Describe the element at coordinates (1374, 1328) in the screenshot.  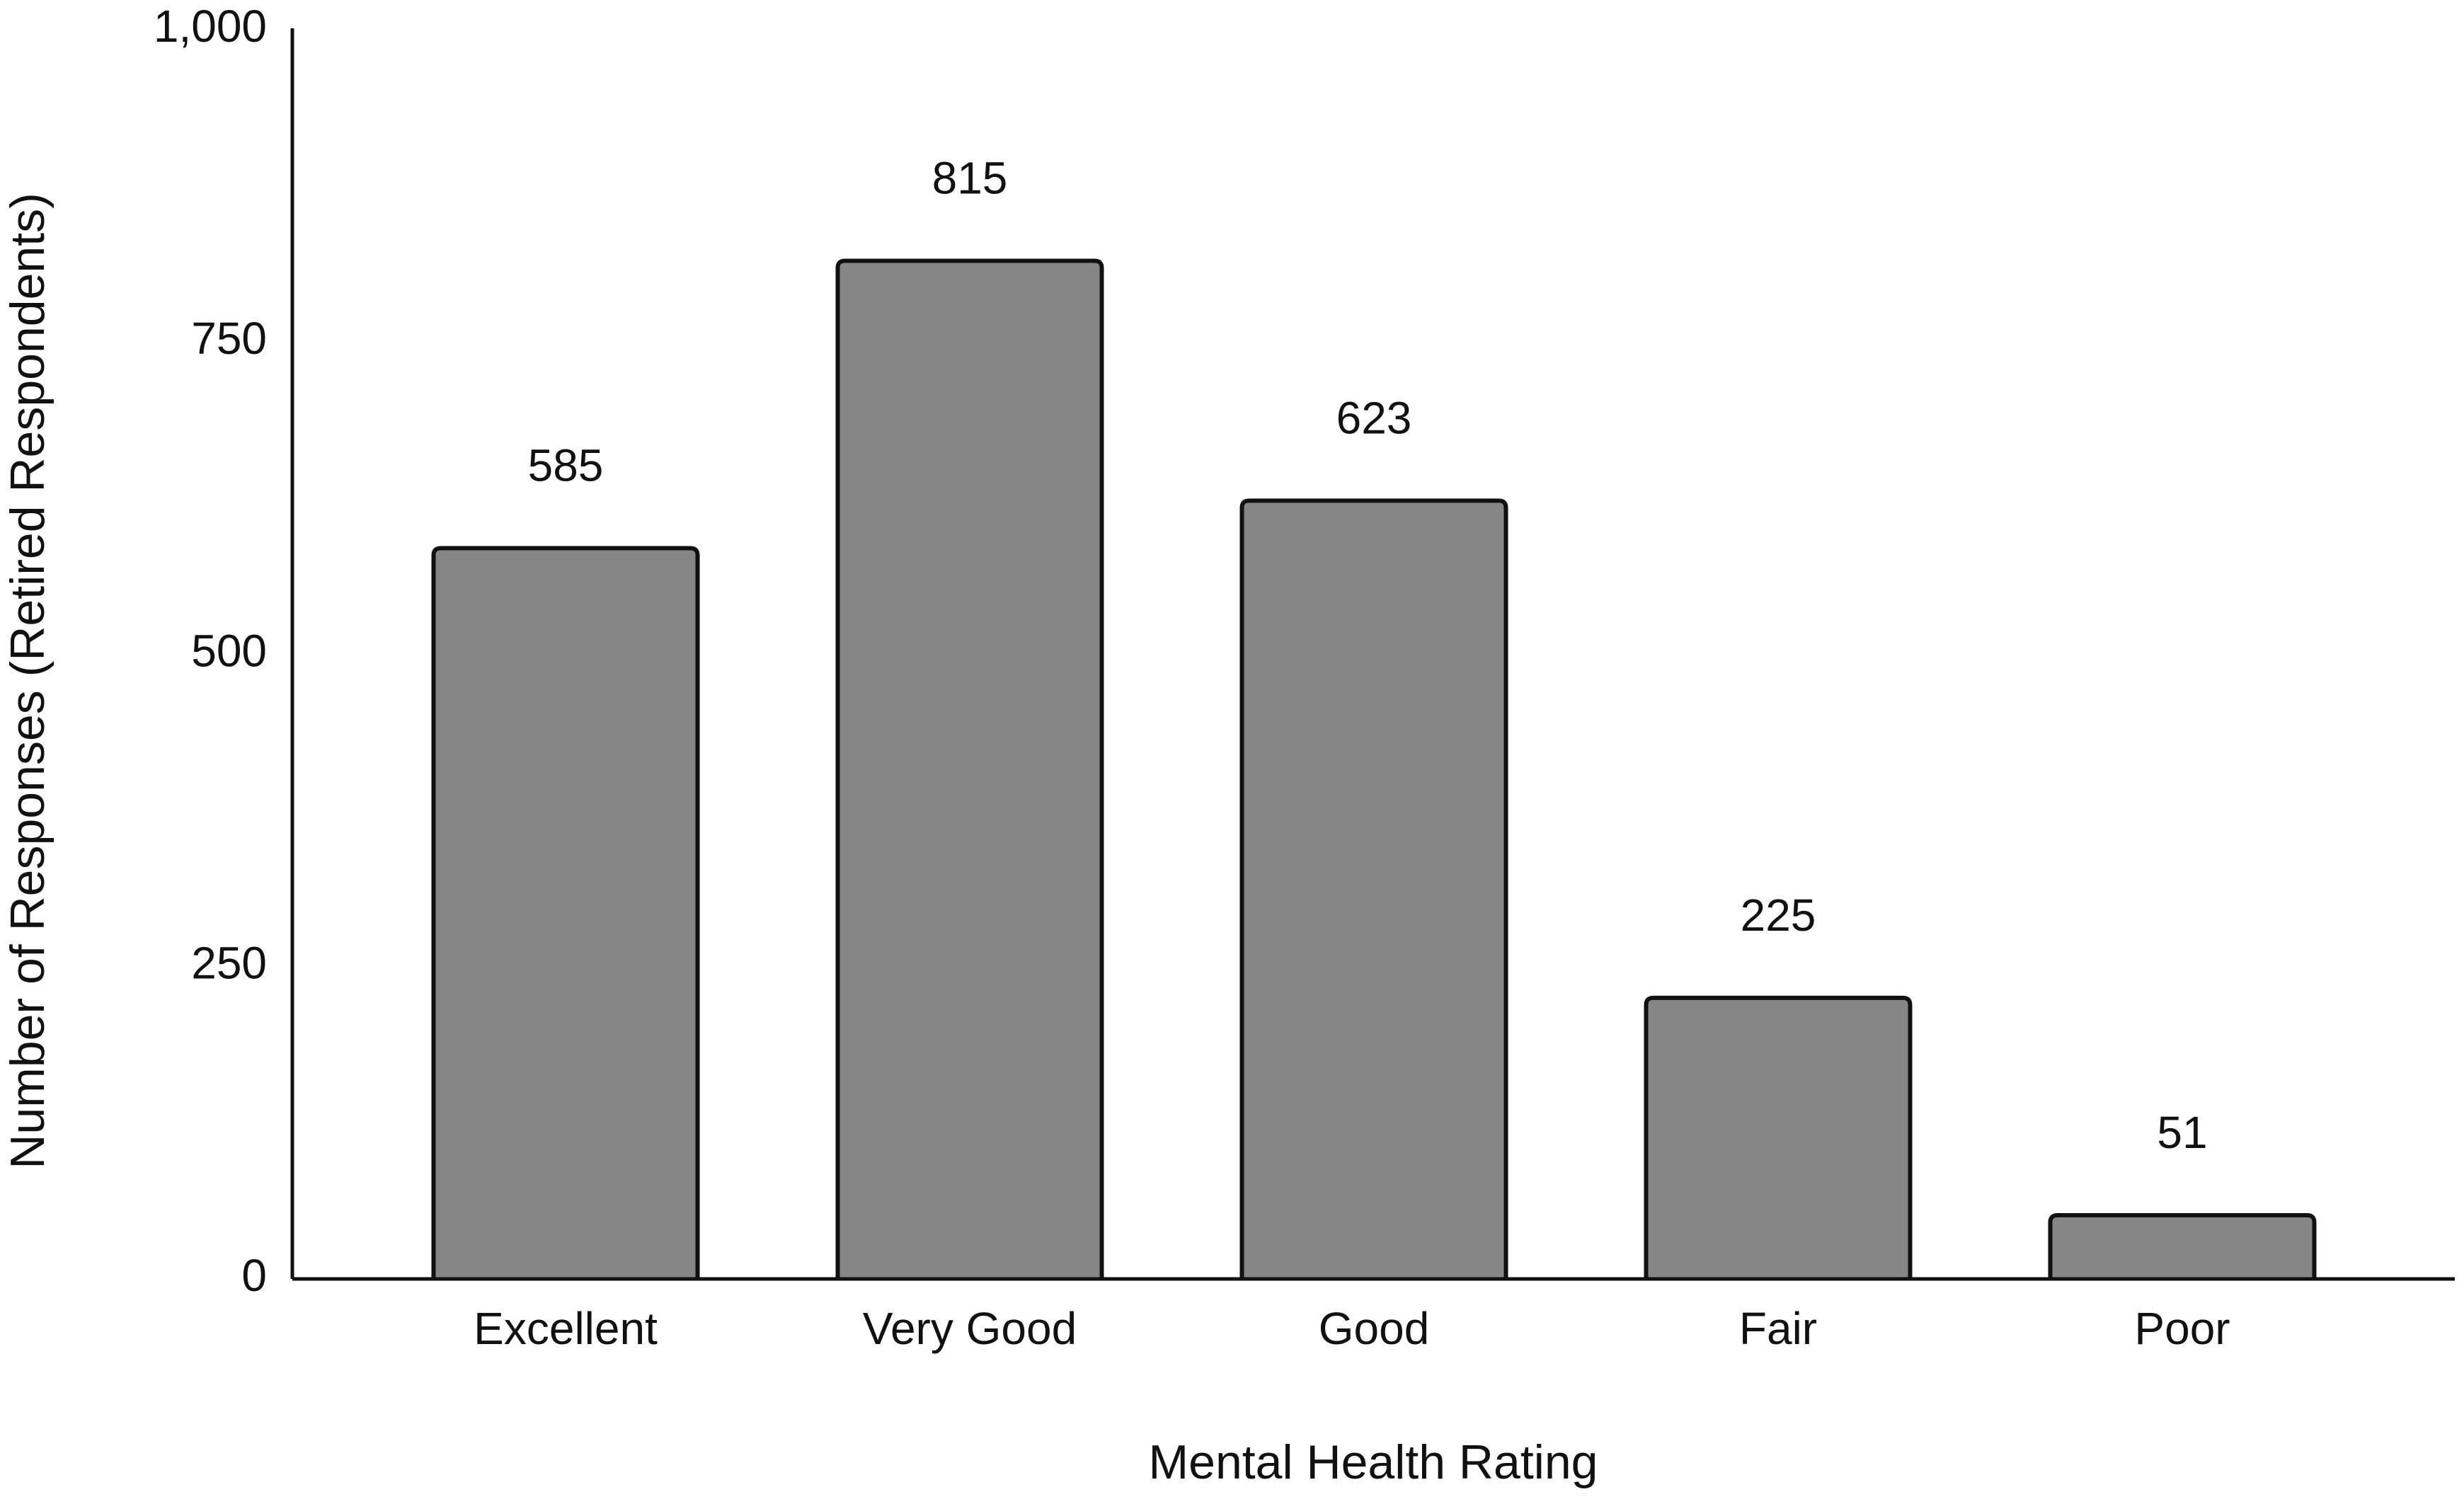
I see `x-tick-label: Good` at that location.